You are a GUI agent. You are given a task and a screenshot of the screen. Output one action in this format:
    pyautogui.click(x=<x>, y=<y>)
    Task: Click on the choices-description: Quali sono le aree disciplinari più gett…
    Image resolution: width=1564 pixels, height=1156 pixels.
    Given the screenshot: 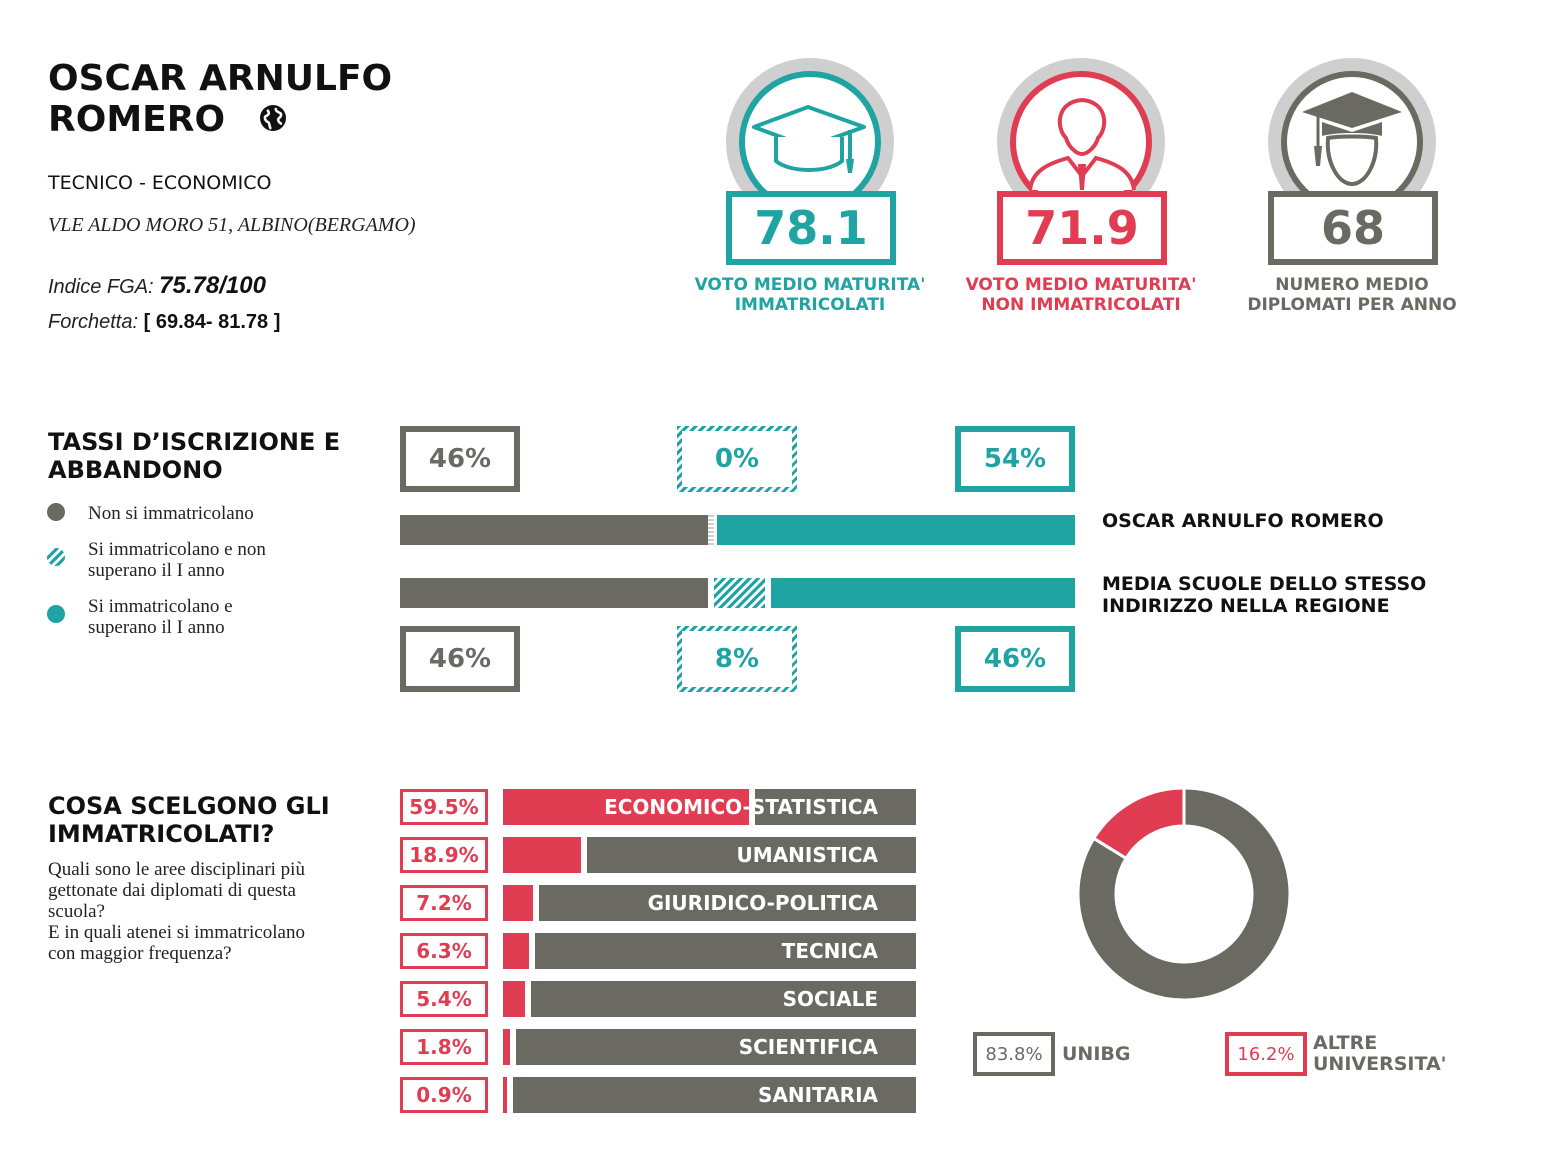 What is the action you would take?
    pyautogui.click(x=176, y=911)
    